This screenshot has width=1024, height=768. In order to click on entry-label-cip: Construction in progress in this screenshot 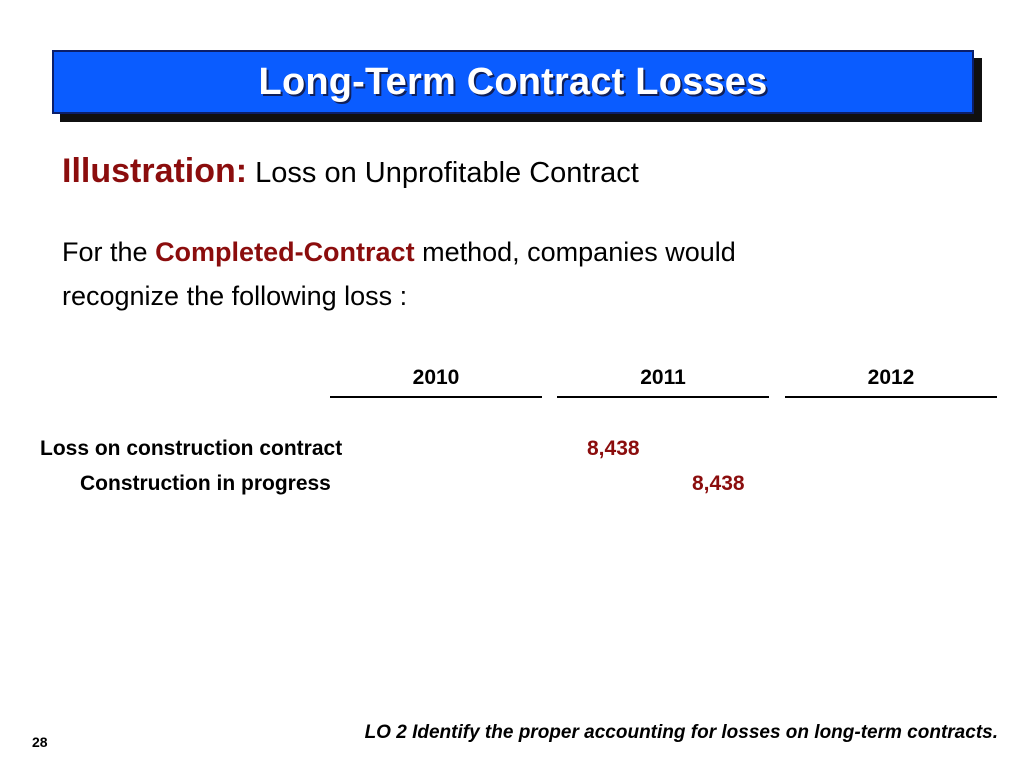, I will do `click(205, 483)`.